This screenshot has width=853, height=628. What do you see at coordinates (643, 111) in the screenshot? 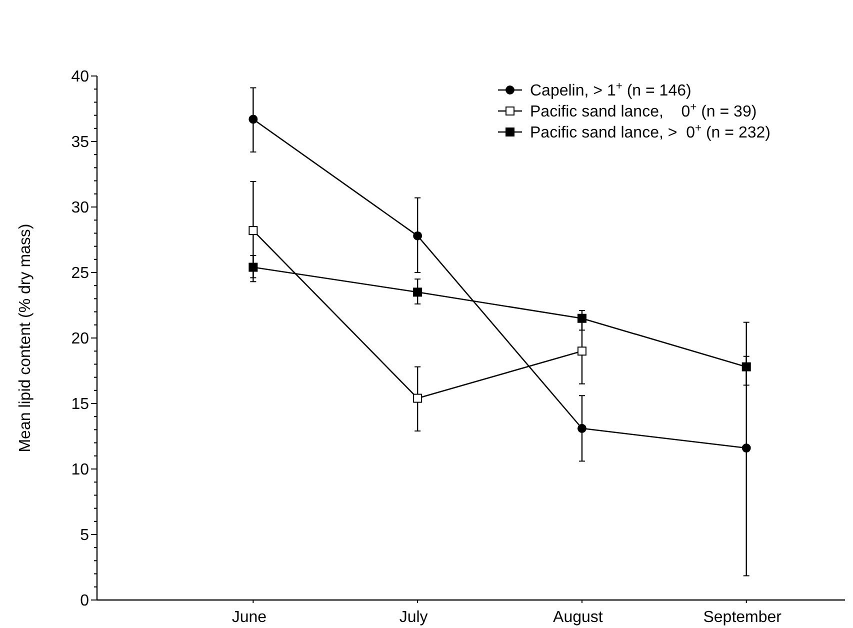
I see `legend-label: Pacific sand lance, 0$^{+}$ (n = 39)` at bounding box center [643, 111].